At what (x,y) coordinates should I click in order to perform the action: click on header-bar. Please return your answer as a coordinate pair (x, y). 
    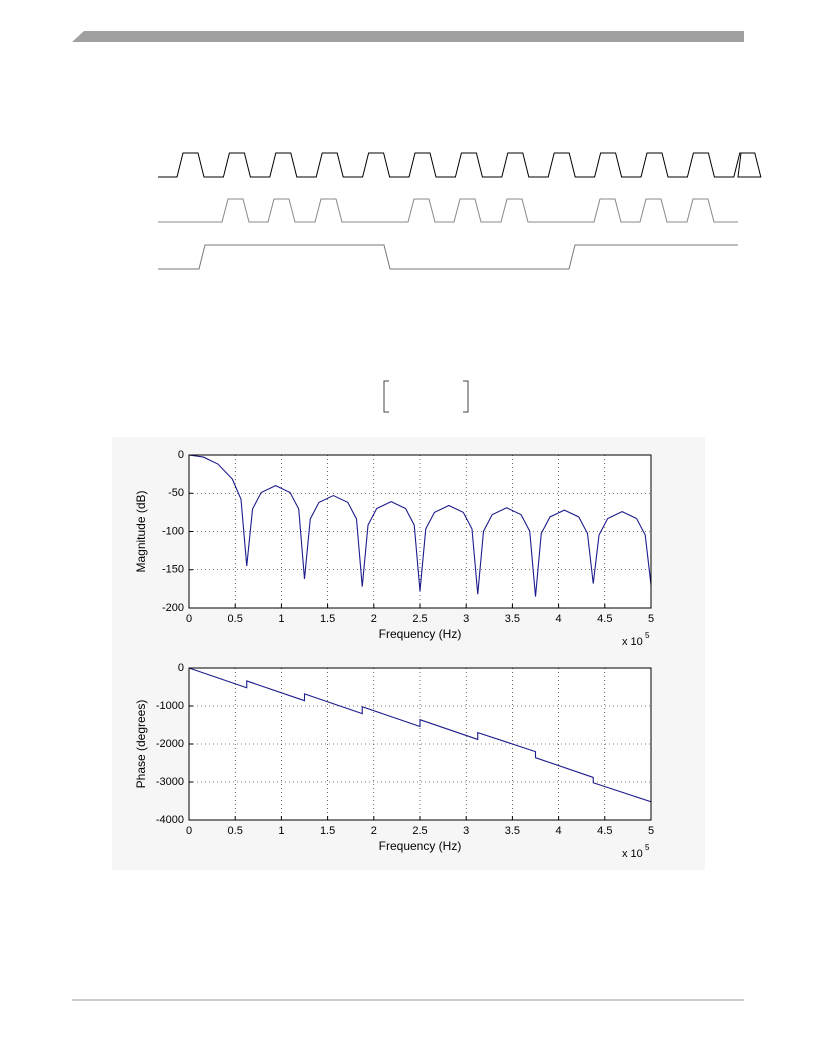
    Looking at the image, I should click on (408, 36).